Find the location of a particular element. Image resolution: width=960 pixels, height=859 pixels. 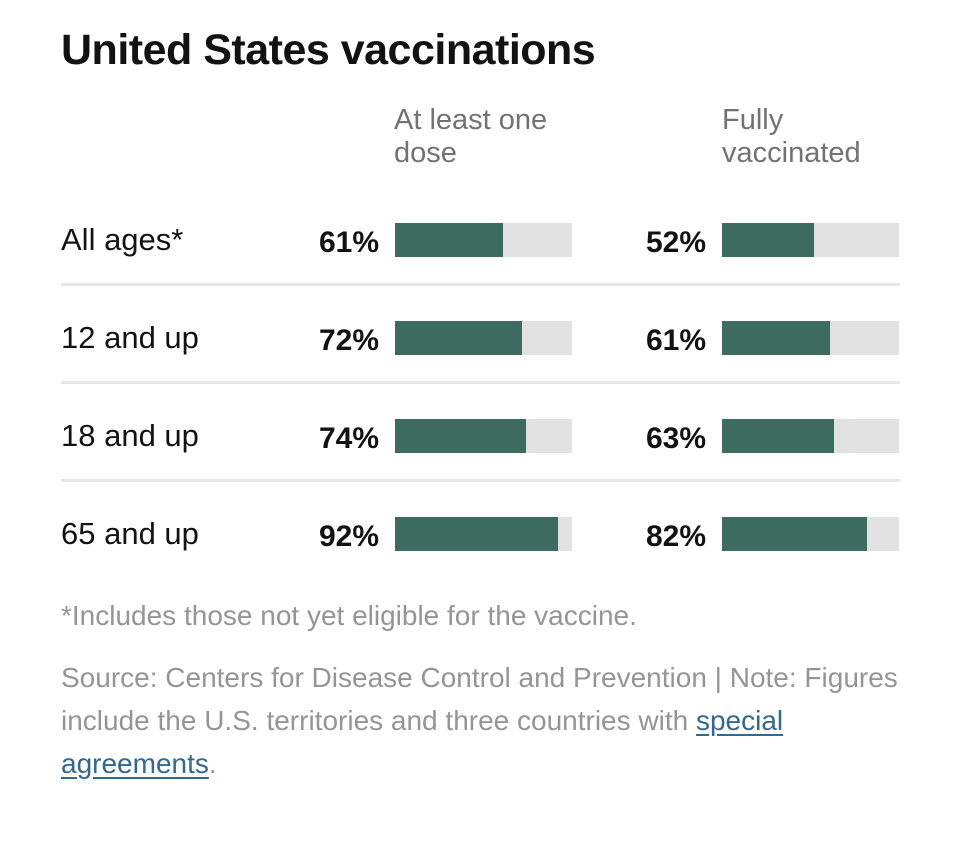

data-label-dose1: 92% is located at coordinates (348, 536).